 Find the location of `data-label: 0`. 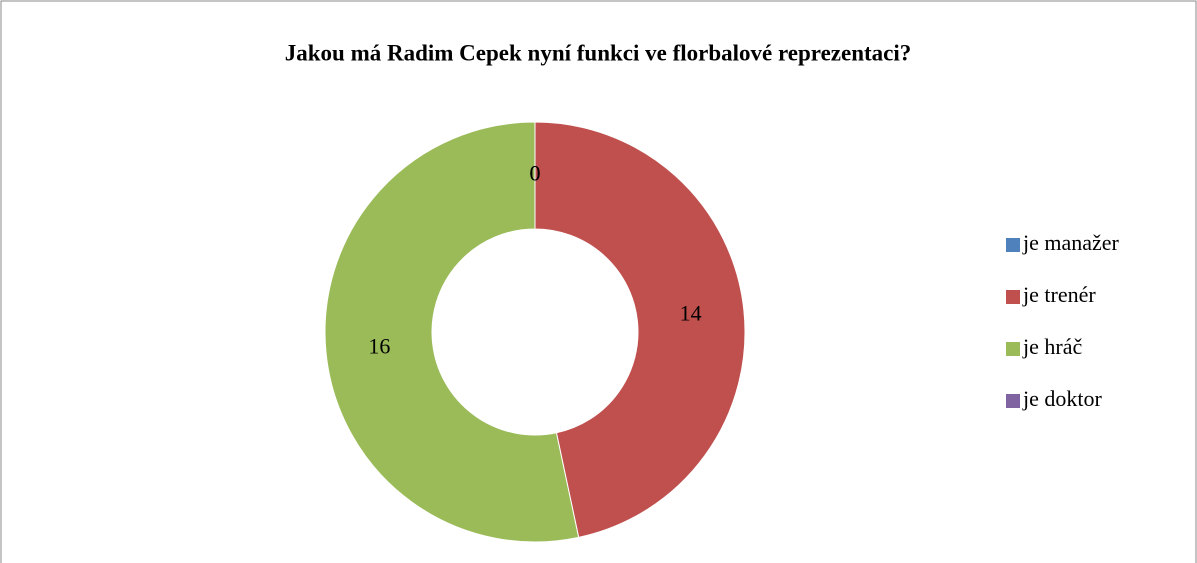

data-label: 0 is located at coordinates (535, 173).